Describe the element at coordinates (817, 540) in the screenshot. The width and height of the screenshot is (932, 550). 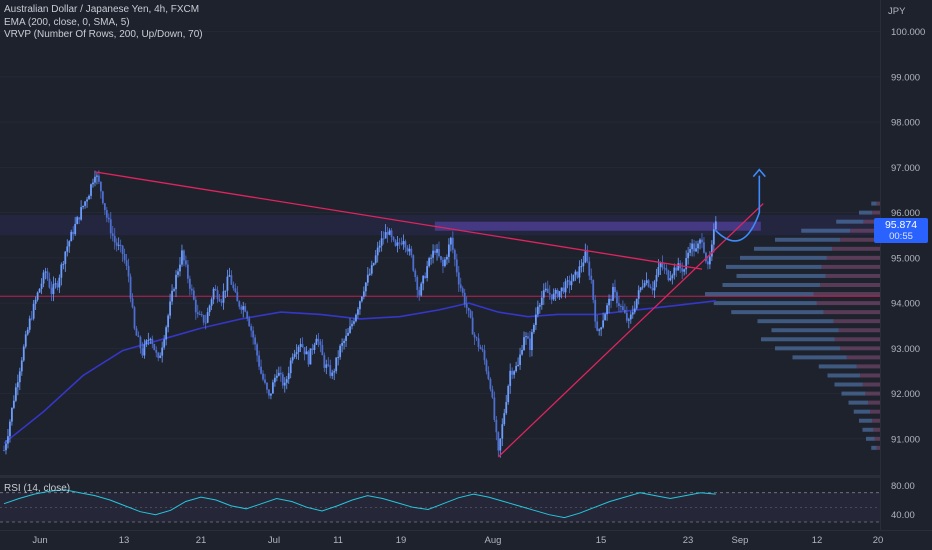
I see `time-tick-label: 12` at that location.